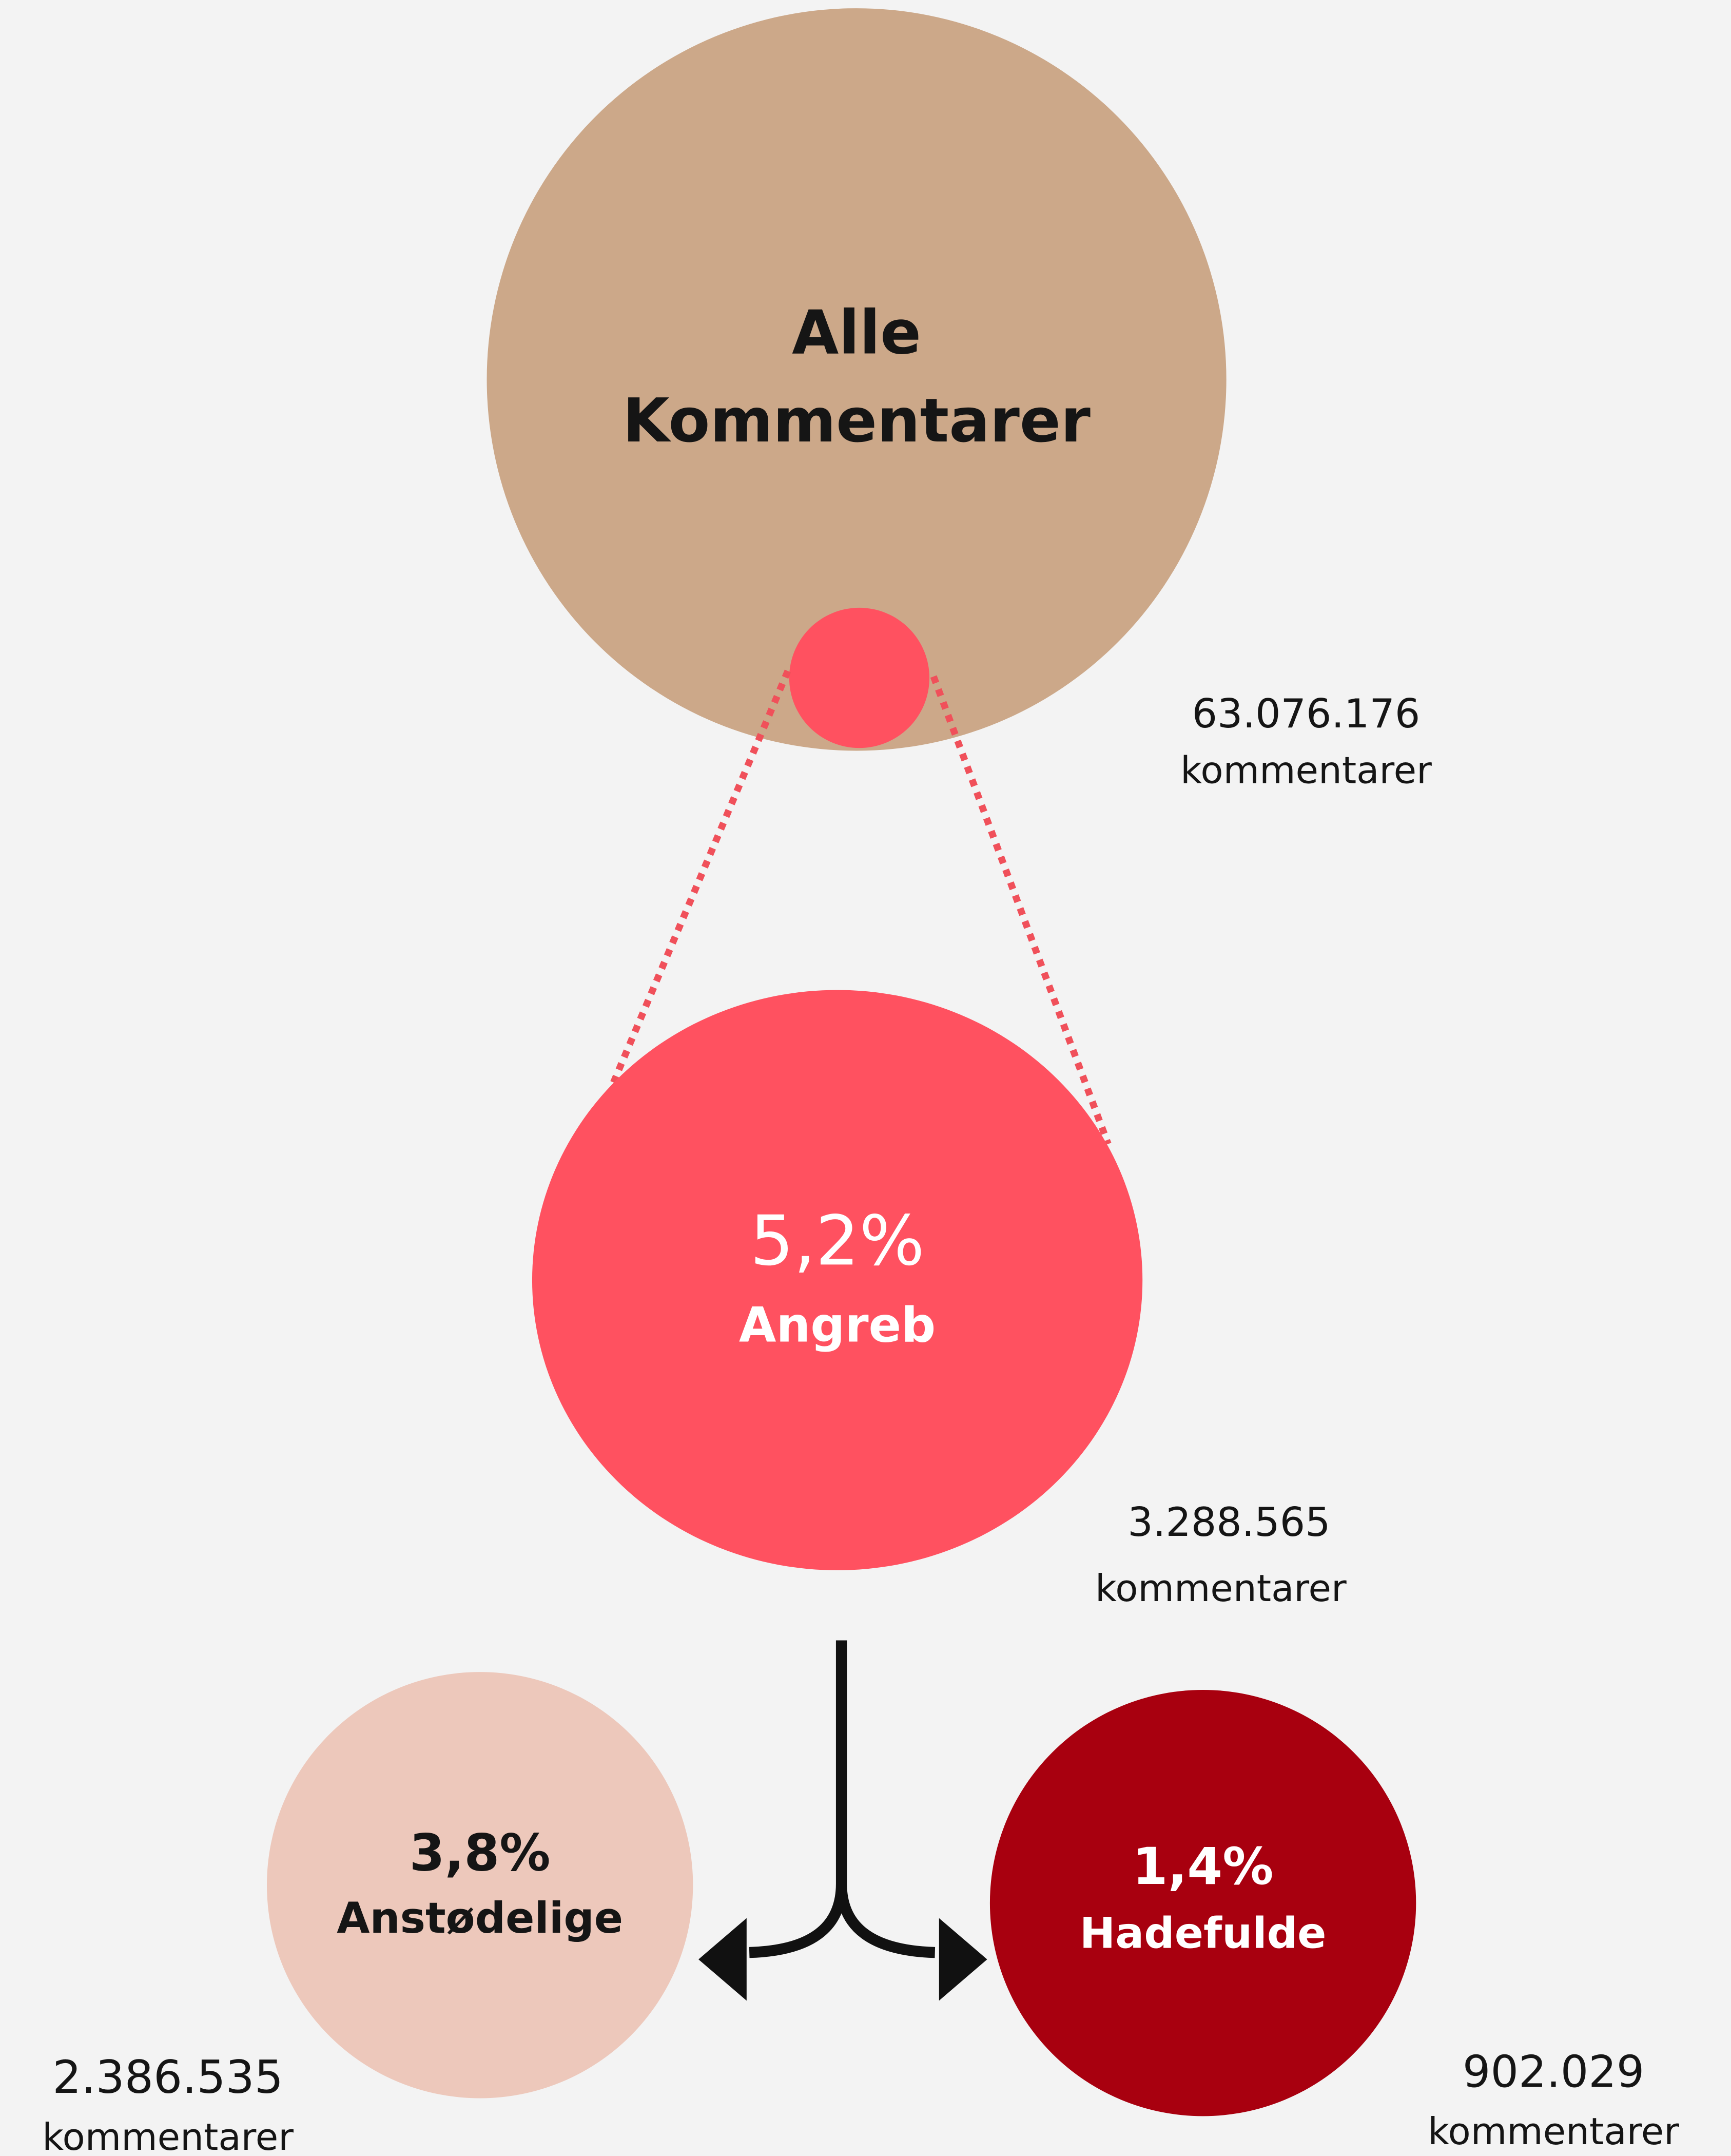  Describe the element at coordinates (479, 1885) in the screenshot. I see `offensive-circle` at that location.